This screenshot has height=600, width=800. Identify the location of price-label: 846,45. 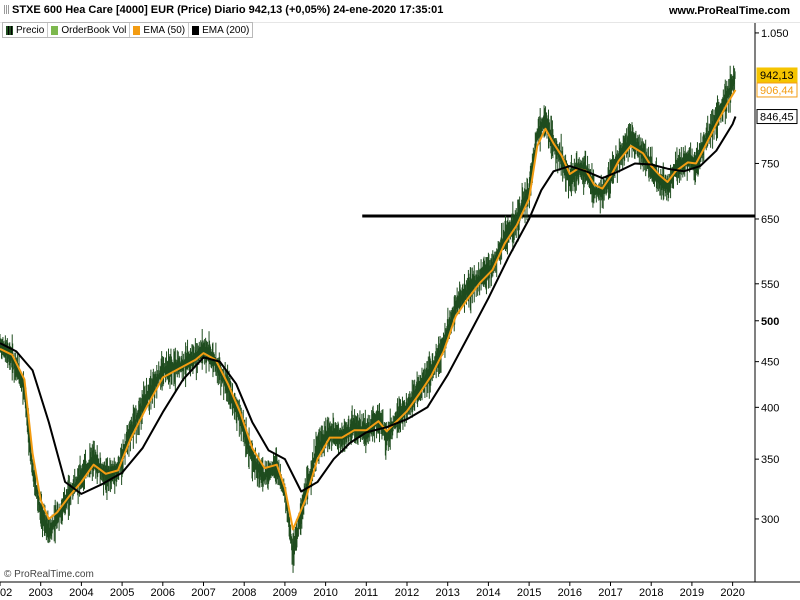
(777, 118).